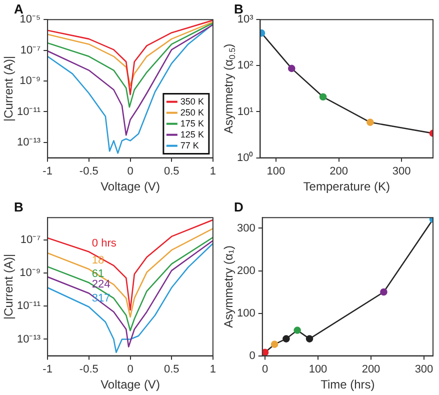 This screenshot has width=439, height=395. Describe the element at coordinates (98, 260) in the screenshot. I see `series-label: 18` at that location.